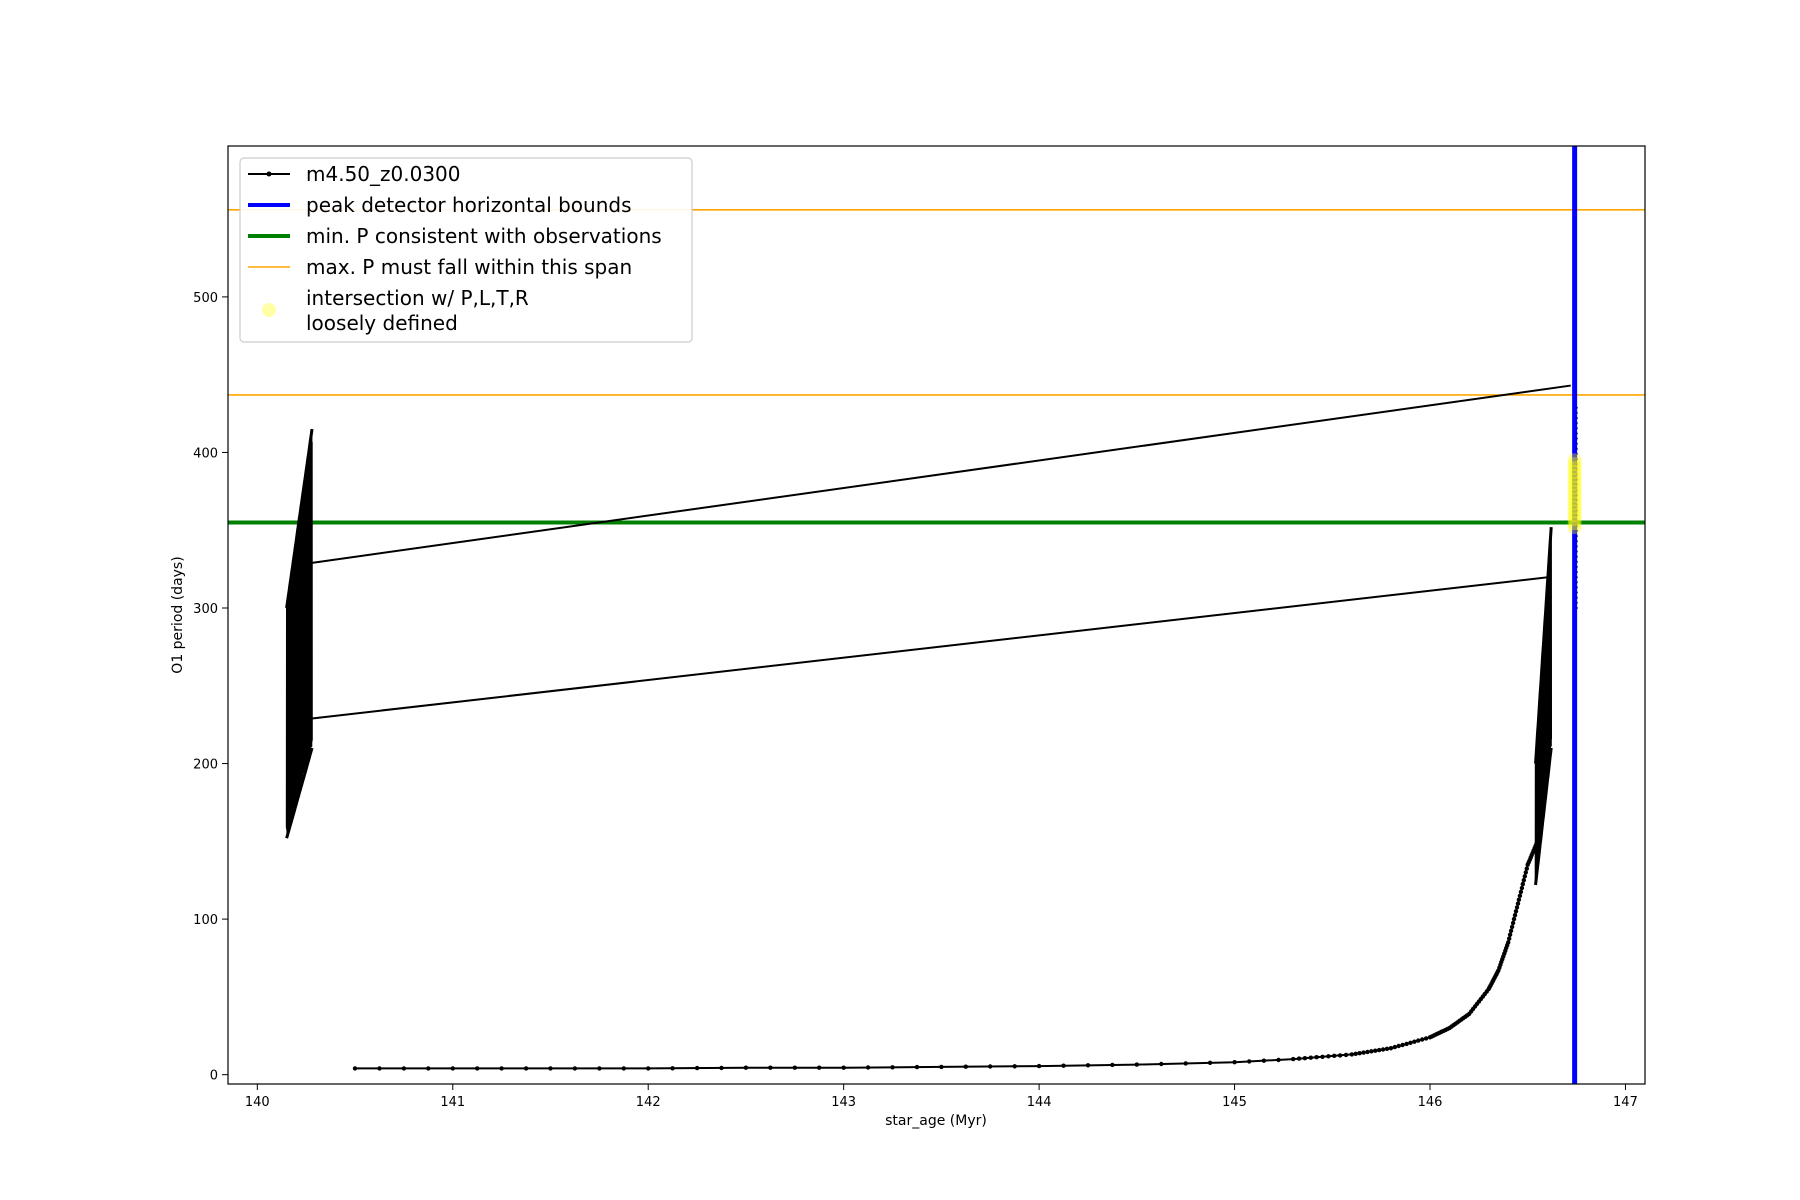  Describe the element at coordinates (1430, 1102) in the screenshot. I see `x-tick-label: 146` at that location.